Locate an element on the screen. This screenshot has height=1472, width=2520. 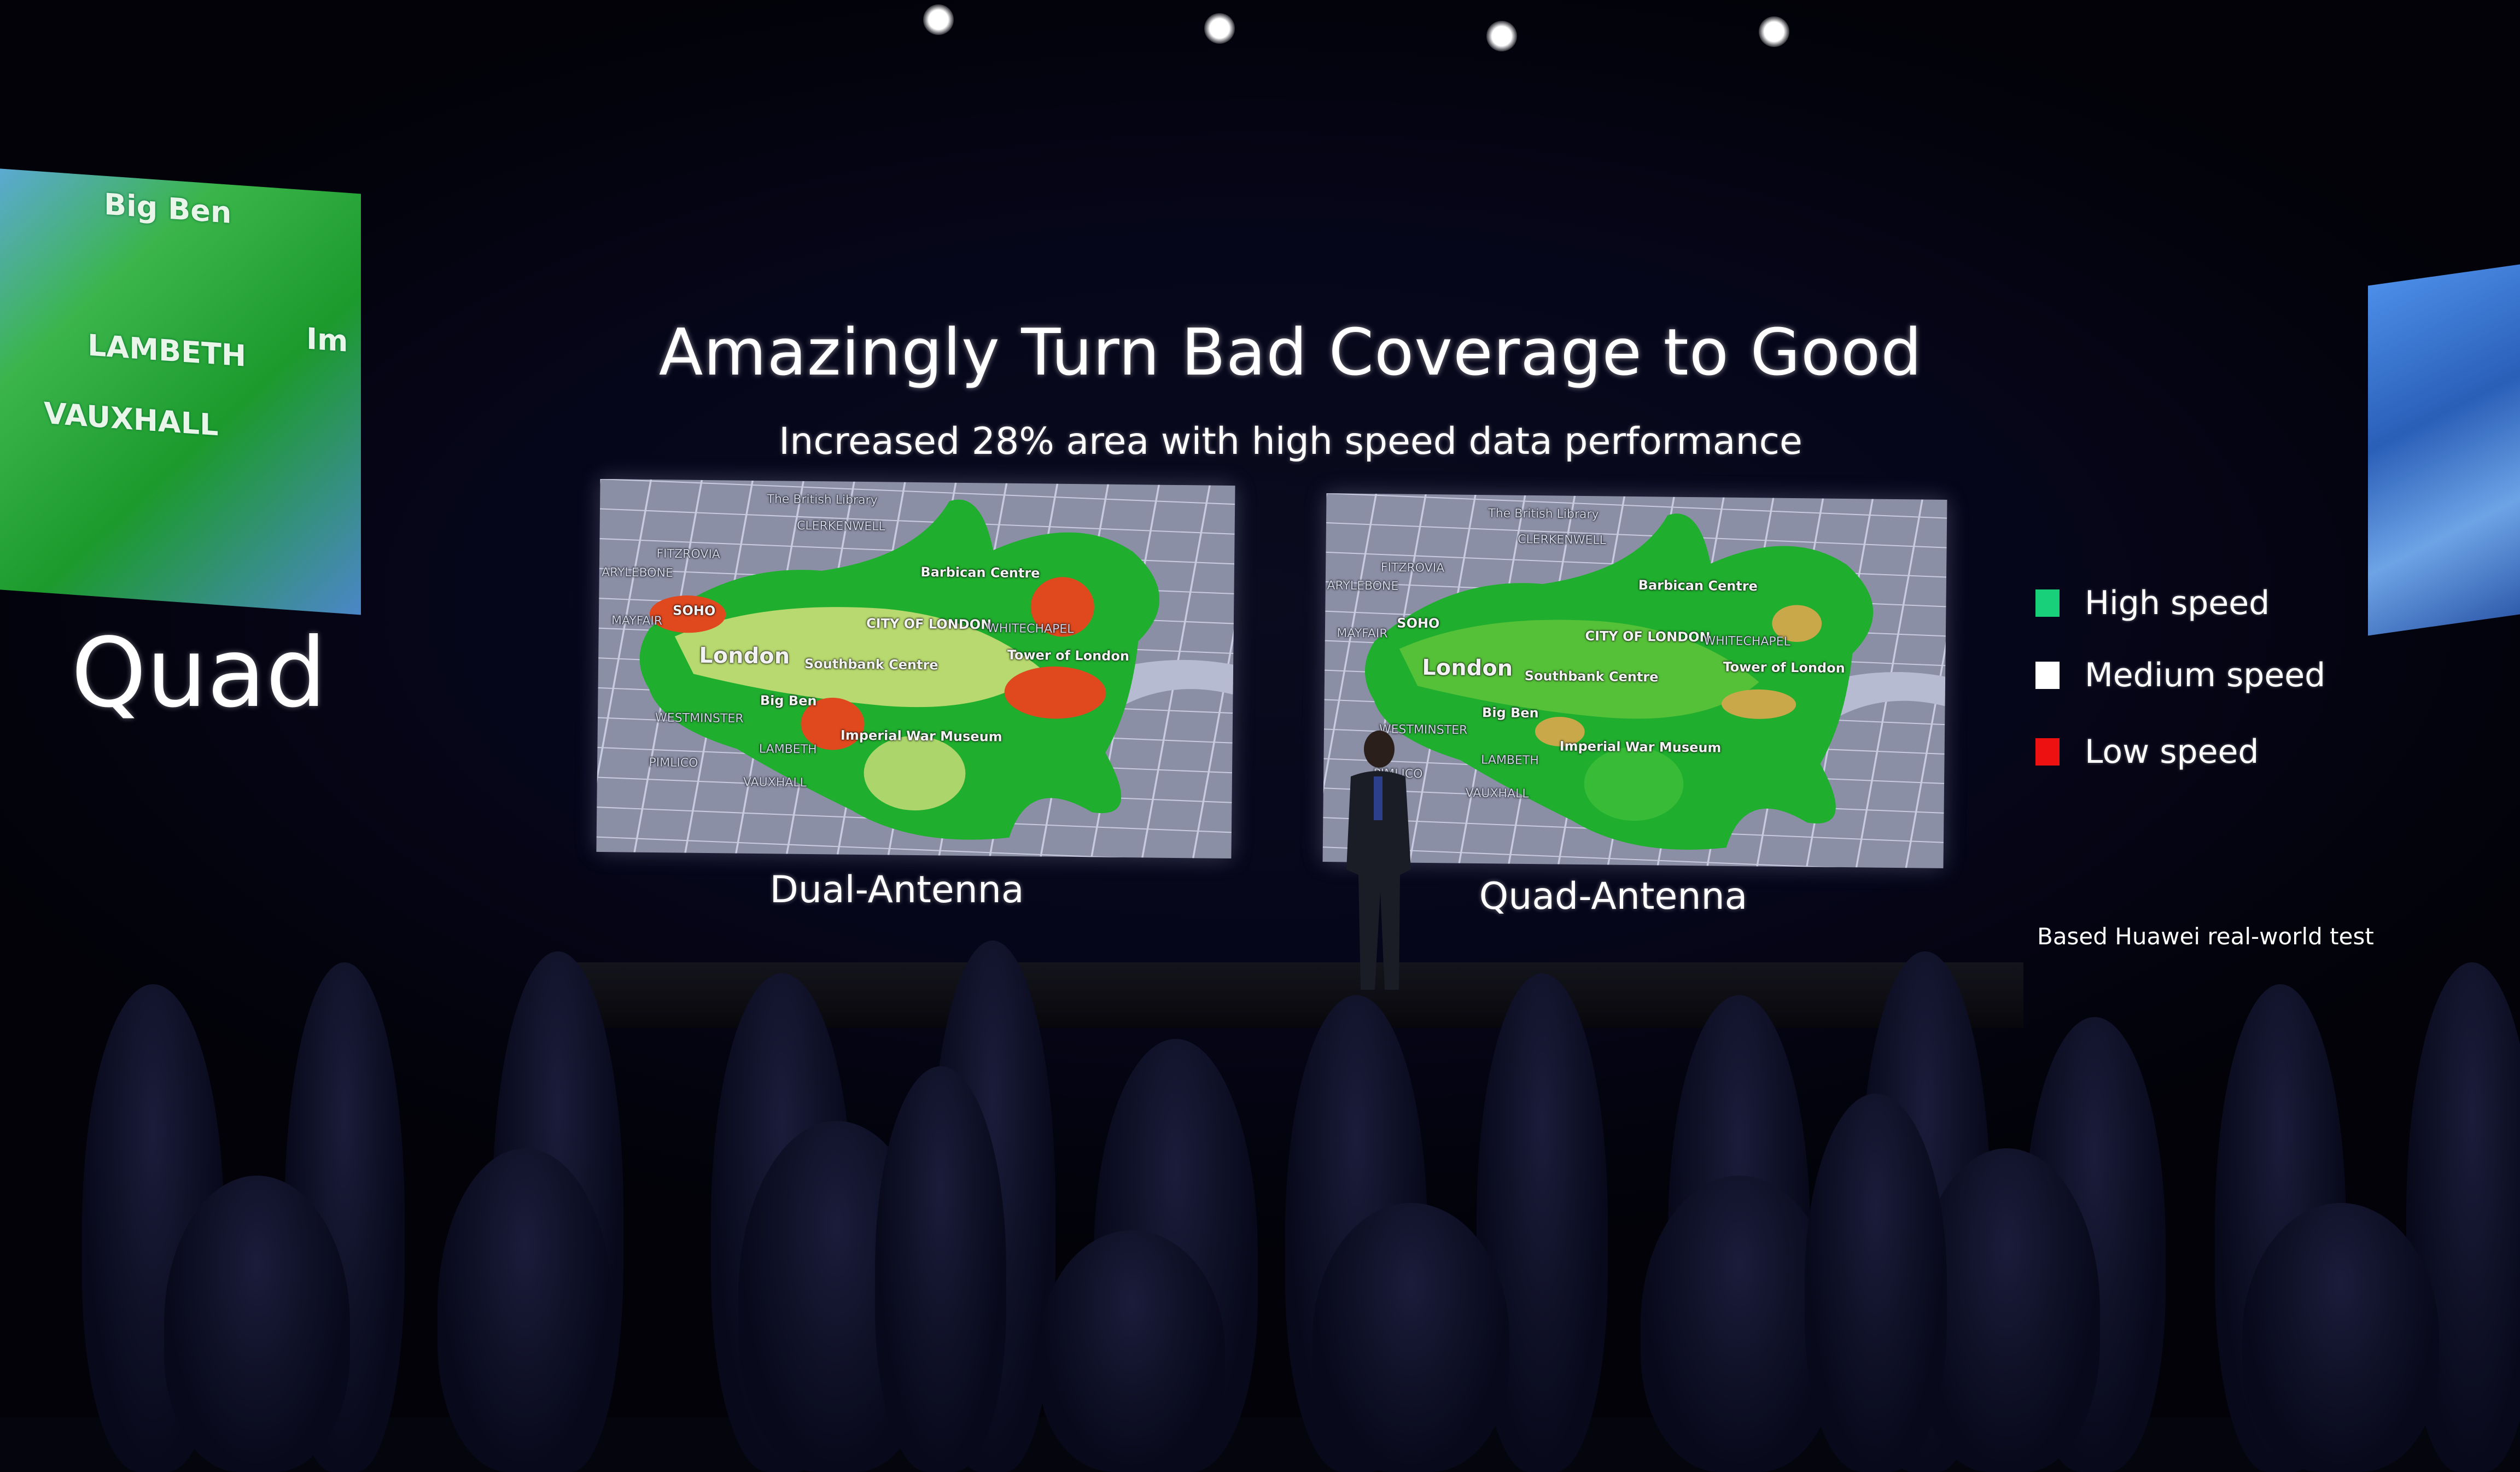
map-label: PIMLICO is located at coordinates (673, 763).